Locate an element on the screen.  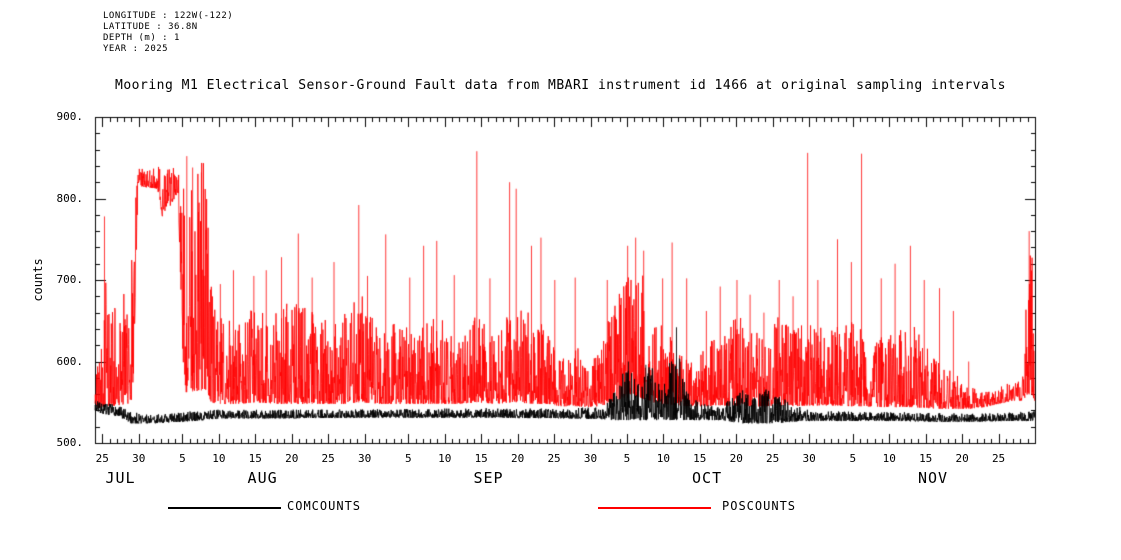
y-tick-label: 600. is located at coordinates (70, 361).